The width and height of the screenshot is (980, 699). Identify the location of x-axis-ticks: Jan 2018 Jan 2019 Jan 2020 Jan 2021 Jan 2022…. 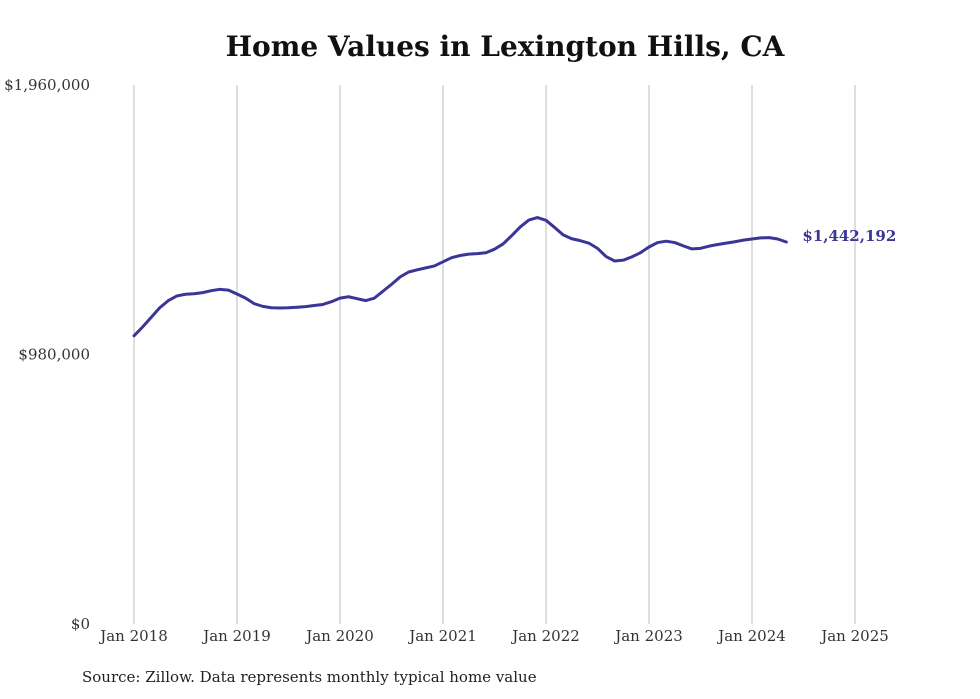
(493, 636).